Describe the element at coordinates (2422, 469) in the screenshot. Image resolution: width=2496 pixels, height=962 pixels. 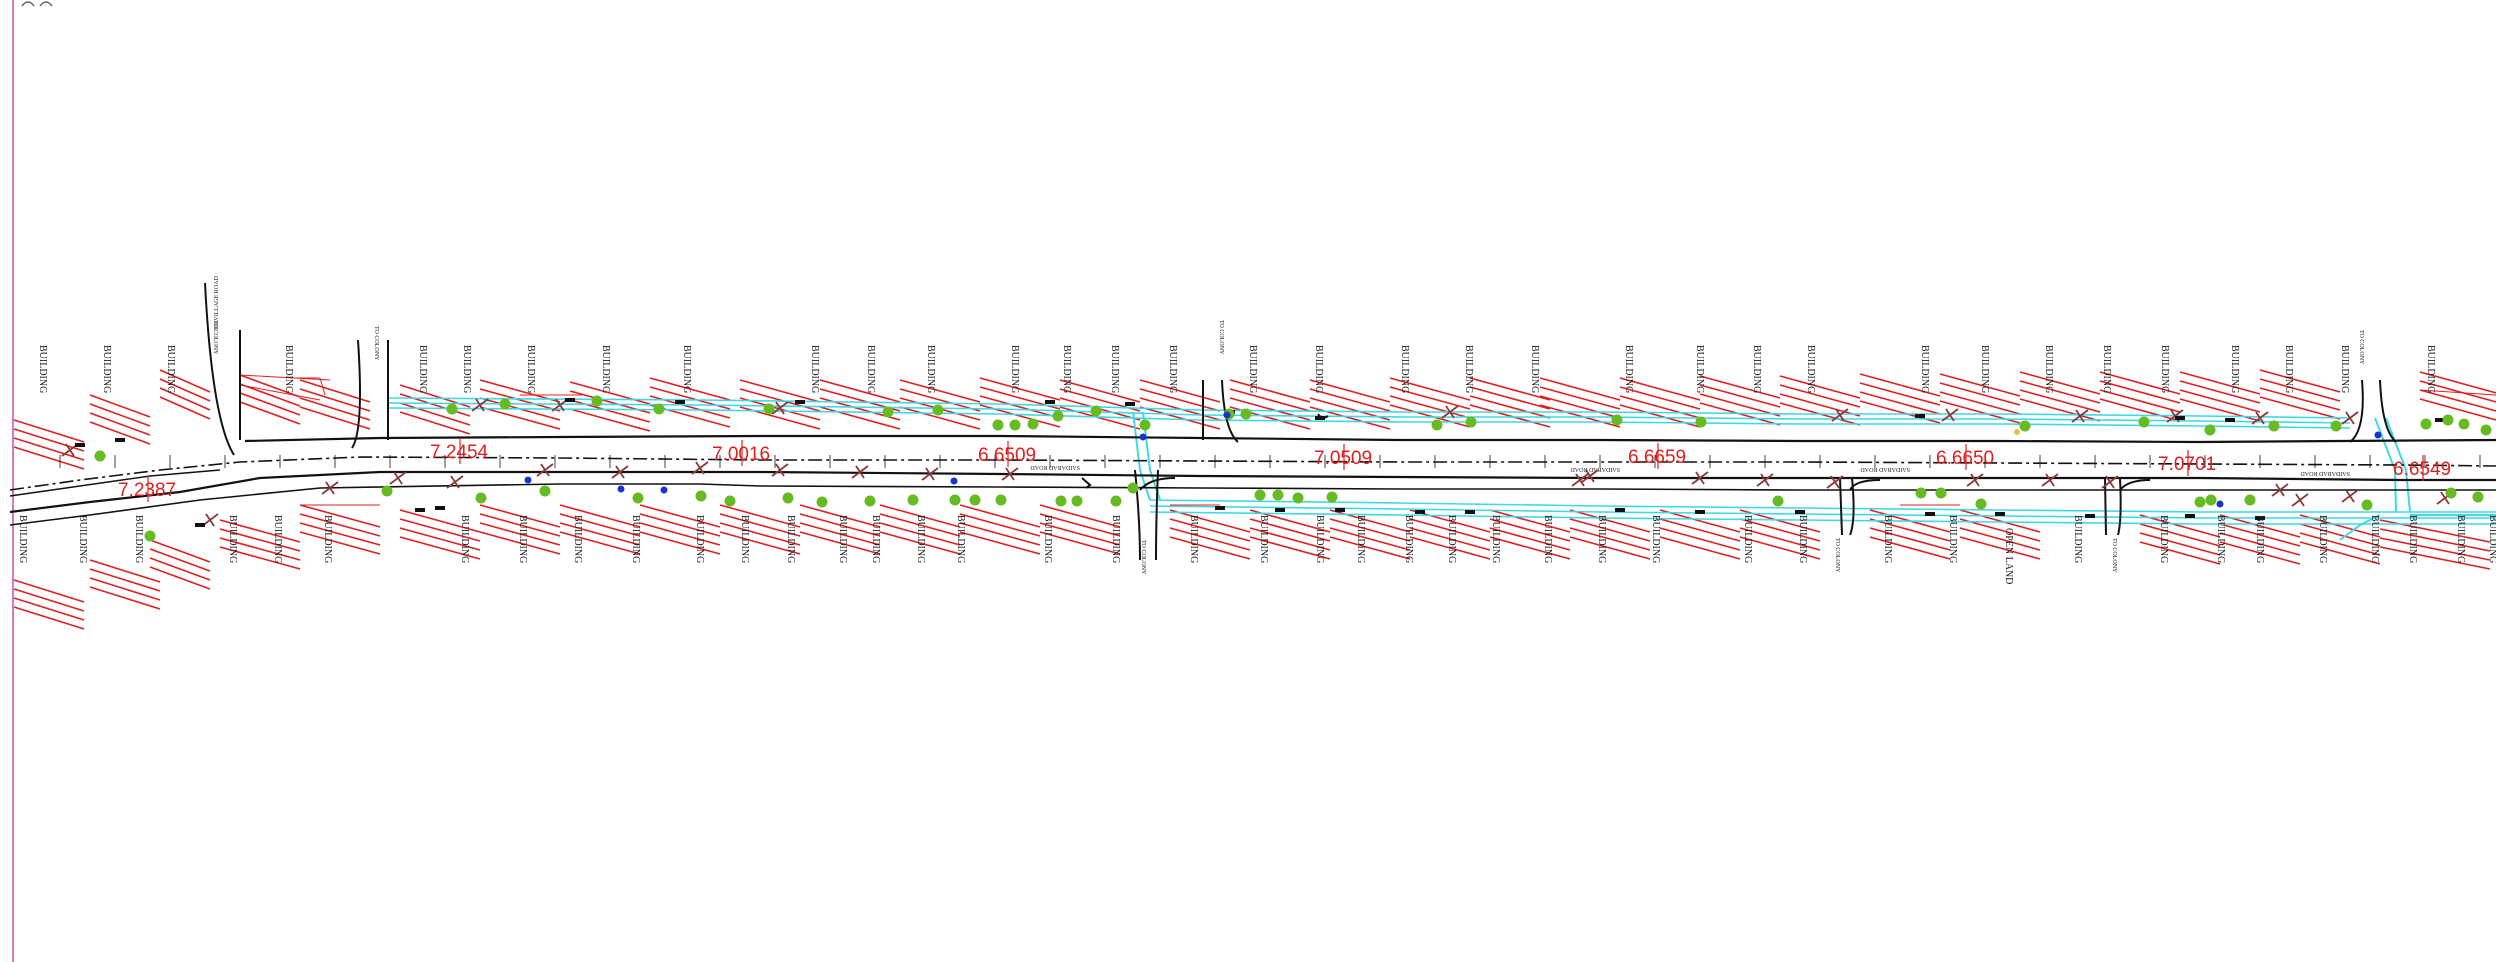
I see `chainage-value: 6.6549` at that location.